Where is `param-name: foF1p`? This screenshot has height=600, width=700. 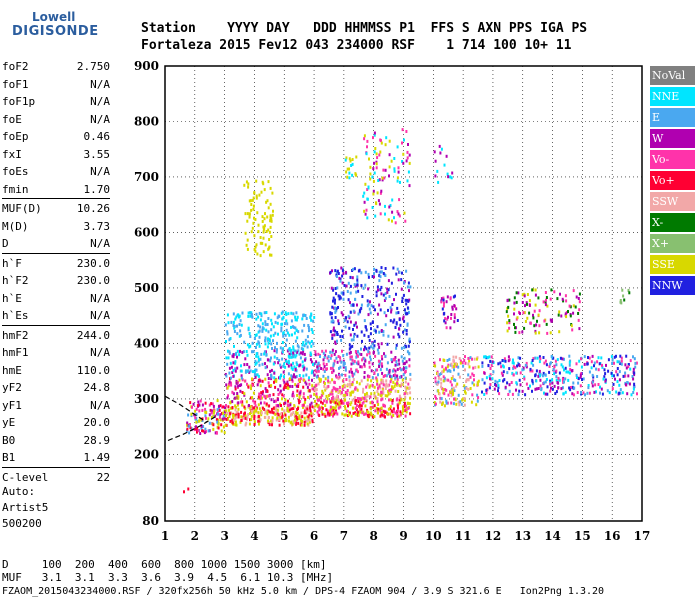 param-name: foF1p is located at coordinates (19, 101).